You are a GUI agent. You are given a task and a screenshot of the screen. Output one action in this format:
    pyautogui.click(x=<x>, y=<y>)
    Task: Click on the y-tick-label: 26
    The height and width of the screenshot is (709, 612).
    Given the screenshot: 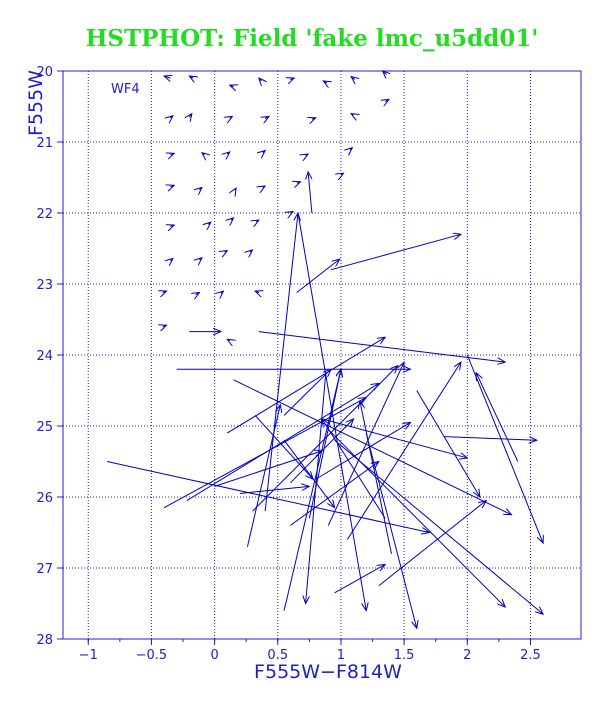 What is the action you would take?
    pyautogui.click(x=44, y=498)
    